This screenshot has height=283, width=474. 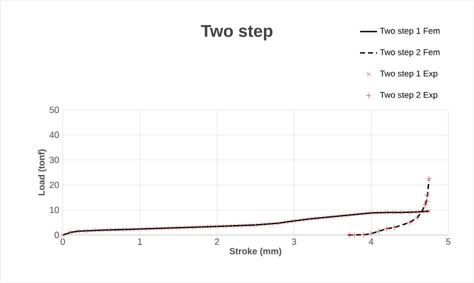 I want to click on x-tick-label: 1, so click(x=140, y=241).